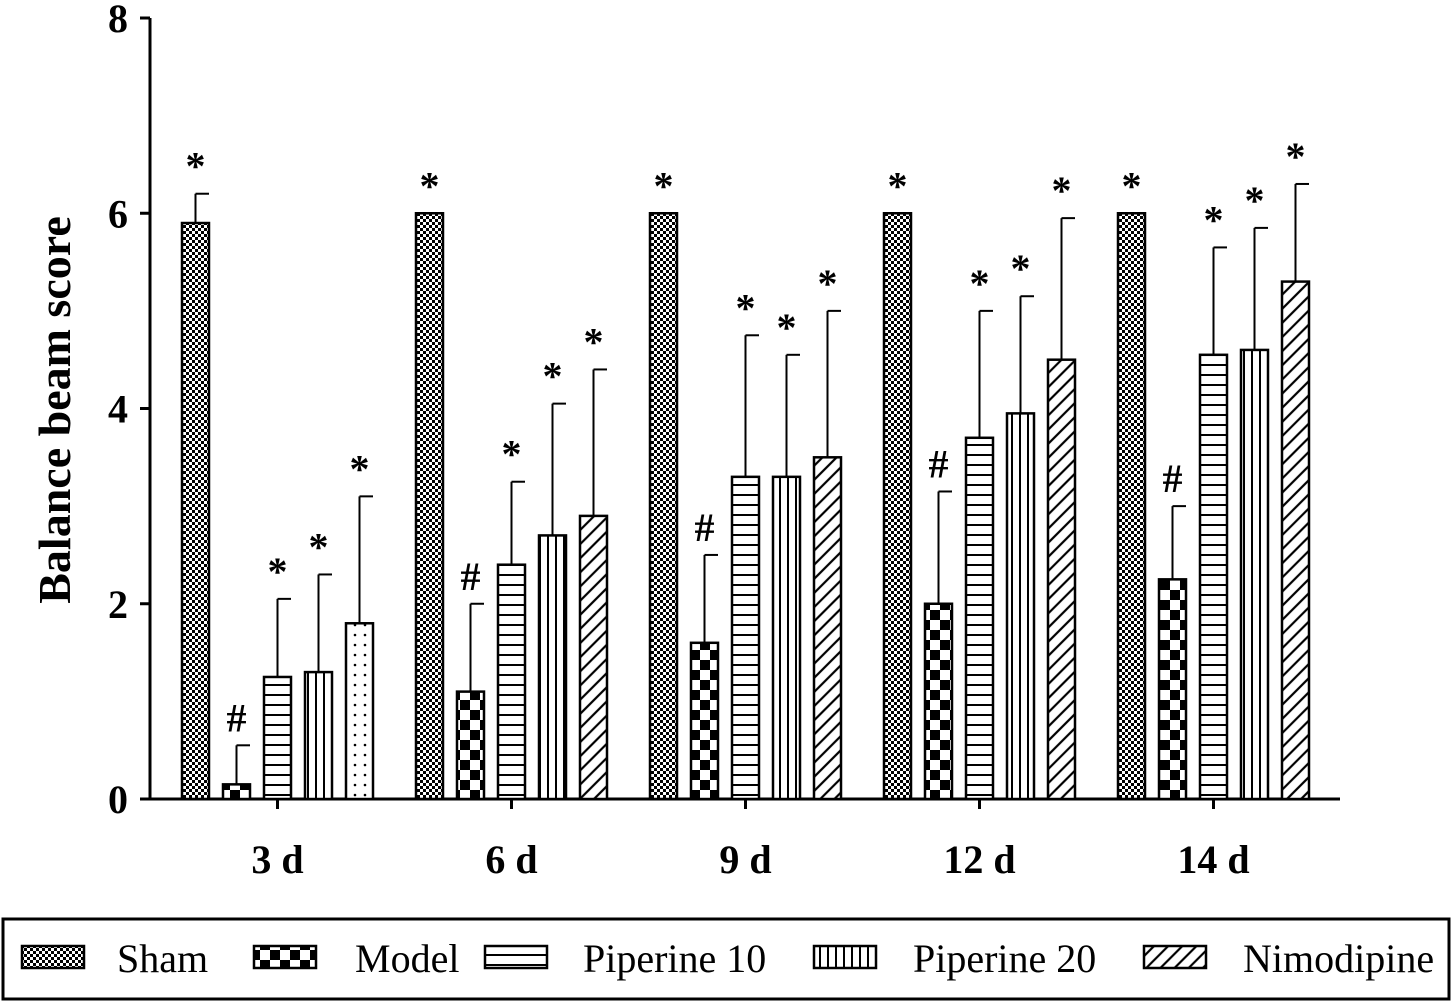 This screenshot has width=1453, height=1004. Describe the element at coordinates (118, 799) in the screenshot. I see `y-tick-label: 0` at that location.